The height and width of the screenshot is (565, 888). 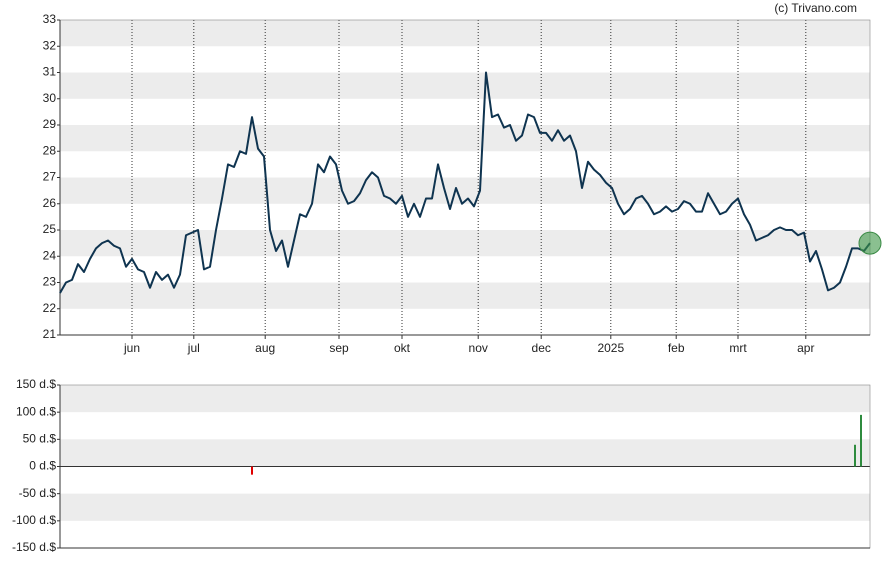 What do you see at coordinates (676, 348) in the screenshot?
I see `x-tick-label: feb` at bounding box center [676, 348].